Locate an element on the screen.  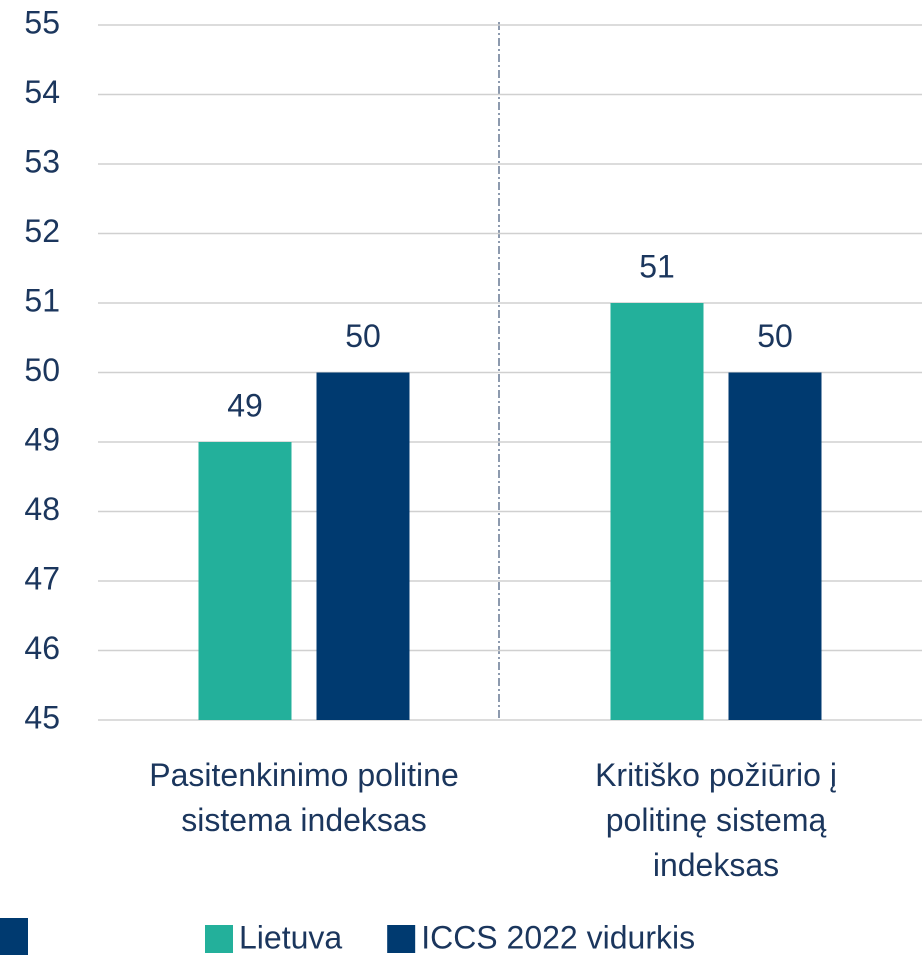
y-tick-label: 55 is located at coordinates (42, 22).